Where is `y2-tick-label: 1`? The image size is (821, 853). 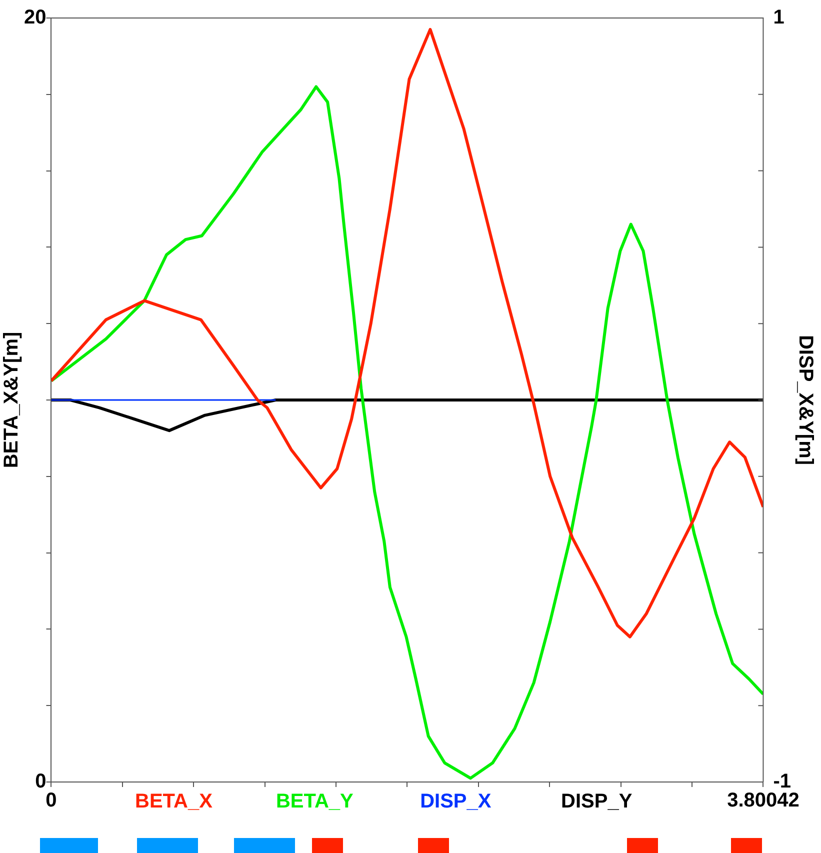
y2-tick-label: 1 is located at coordinates (778, 17).